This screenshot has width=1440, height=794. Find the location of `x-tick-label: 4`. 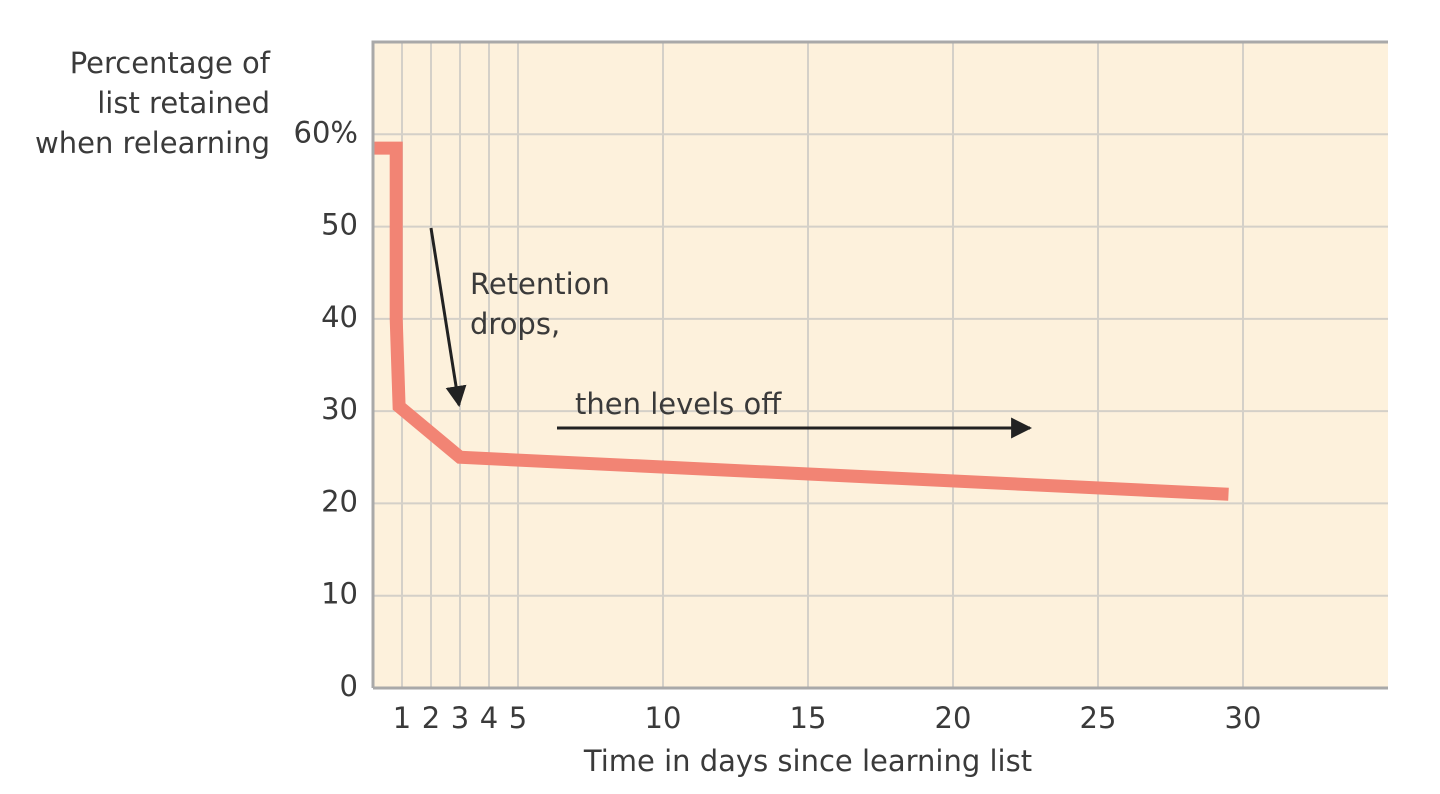

x-tick-label: 4 is located at coordinates (489, 718).